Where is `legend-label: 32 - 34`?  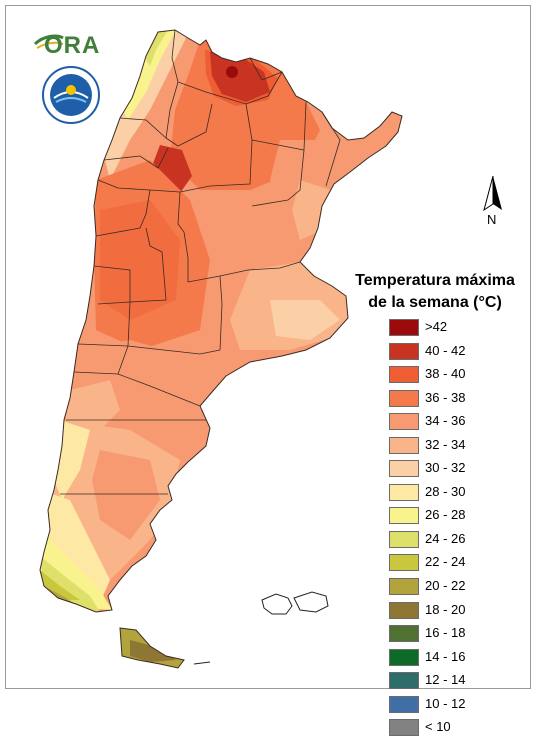 legend-label: 32 - 34 is located at coordinates (445, 444).